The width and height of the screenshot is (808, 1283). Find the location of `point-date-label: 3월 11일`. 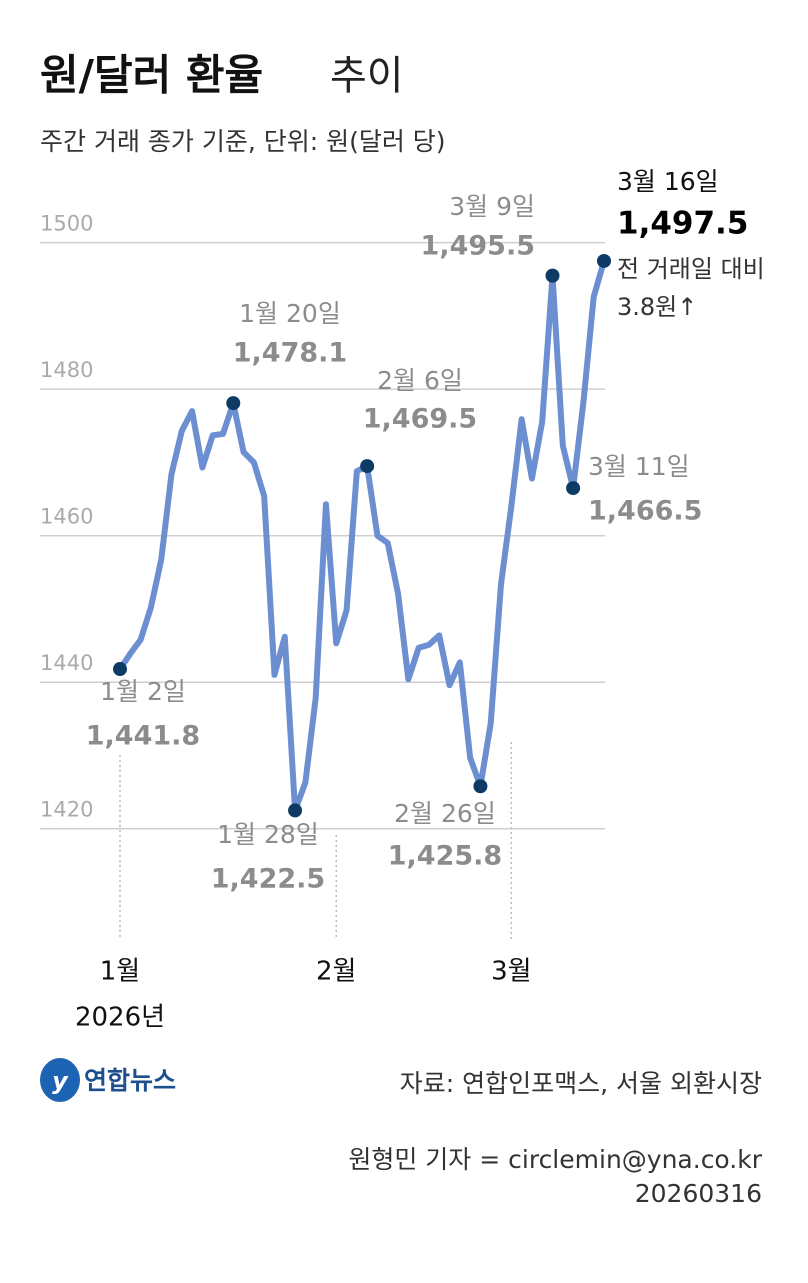

point-date-label: 3월 11일 is located at coordinates (639, 466).